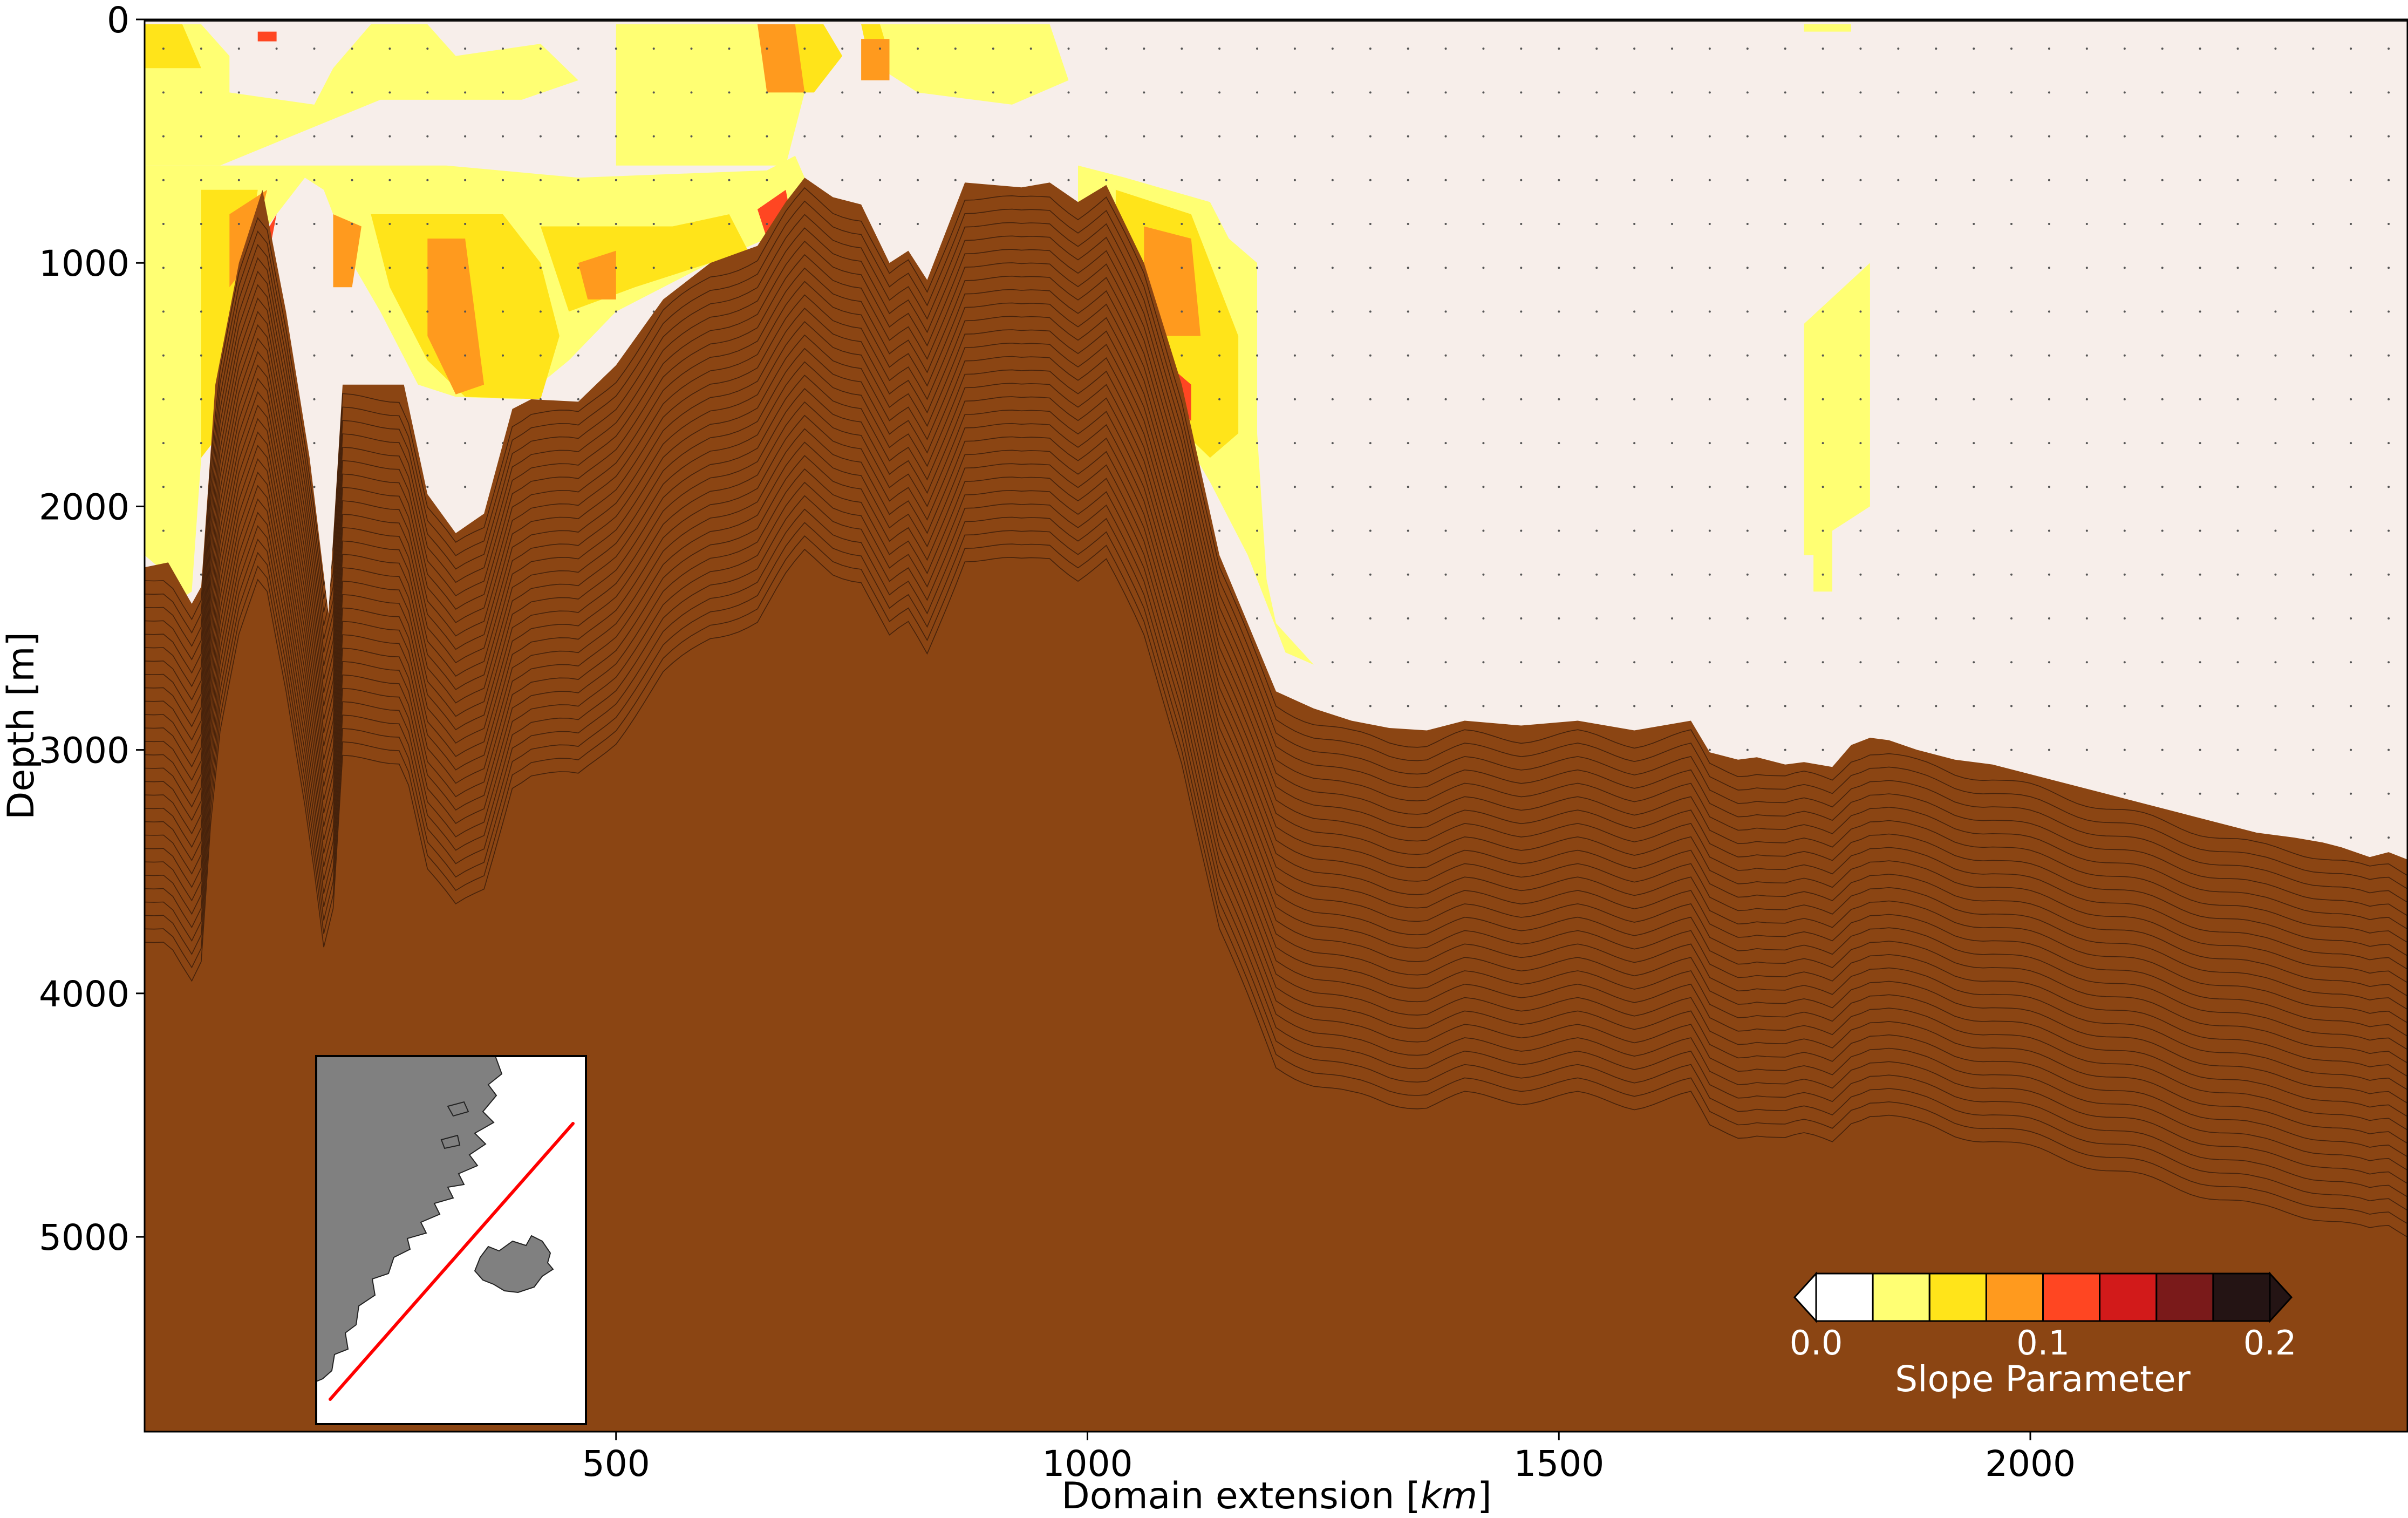  I want to click on colorbar-swatches, so click(2043, 1297).